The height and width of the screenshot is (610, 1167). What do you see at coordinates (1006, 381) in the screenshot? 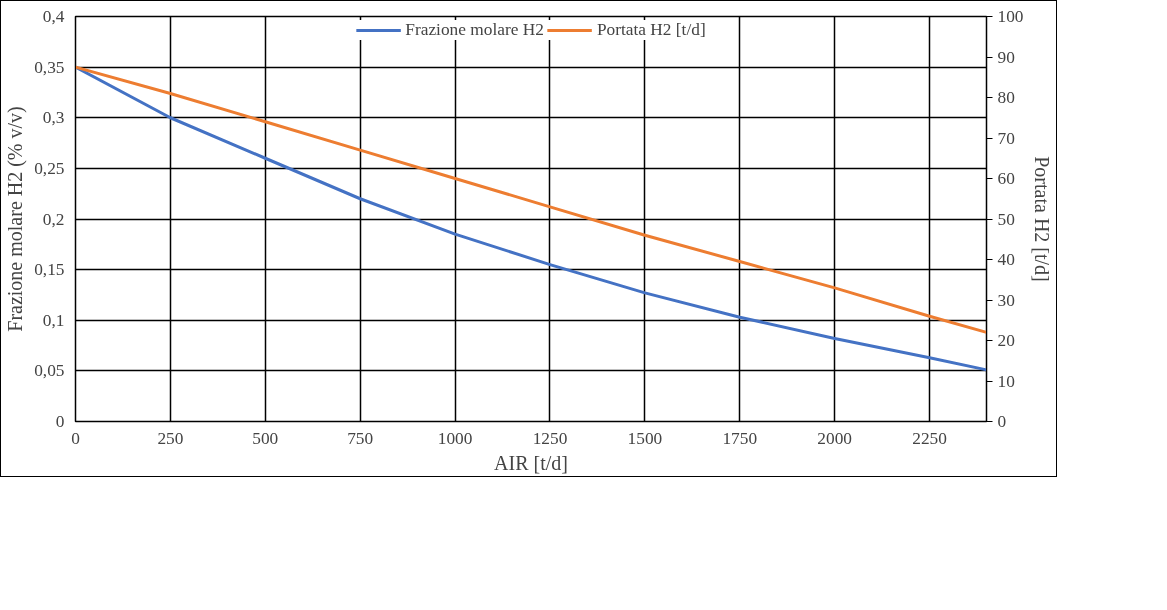
I see `y2-tick-label: 10` at bounding box center [1006, 381].